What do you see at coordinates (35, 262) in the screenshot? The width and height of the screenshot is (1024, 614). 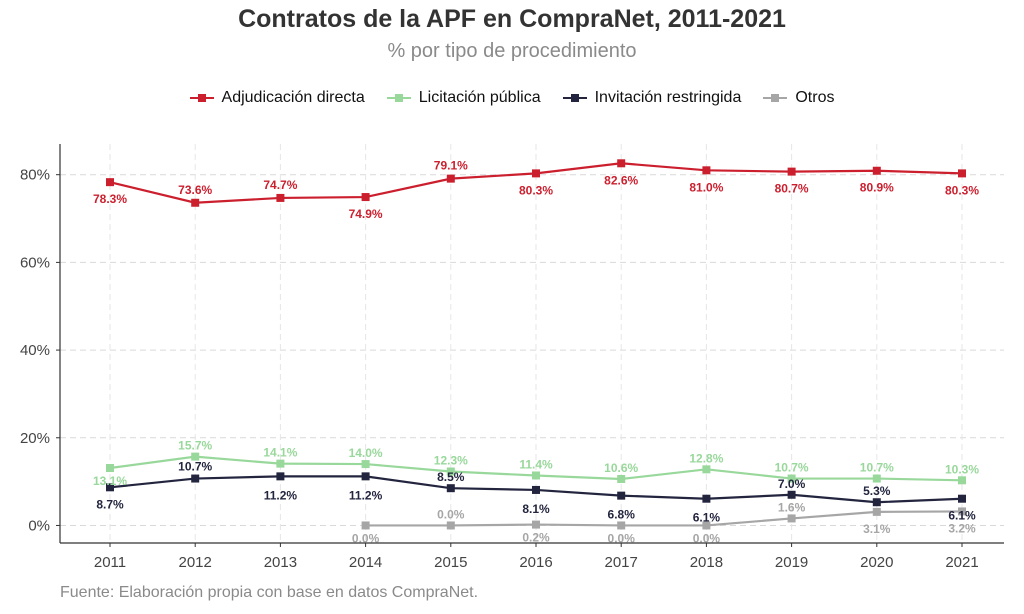 I see `y-tick-label: 60%` at bounding box center [35, 262].